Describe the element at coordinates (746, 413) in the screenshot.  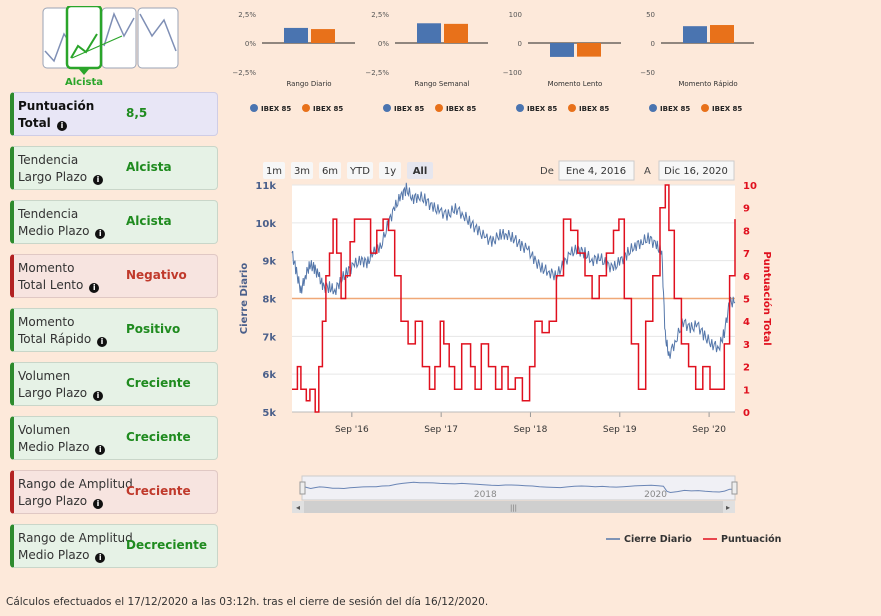
I see `right-tick-label: 0` at that location.